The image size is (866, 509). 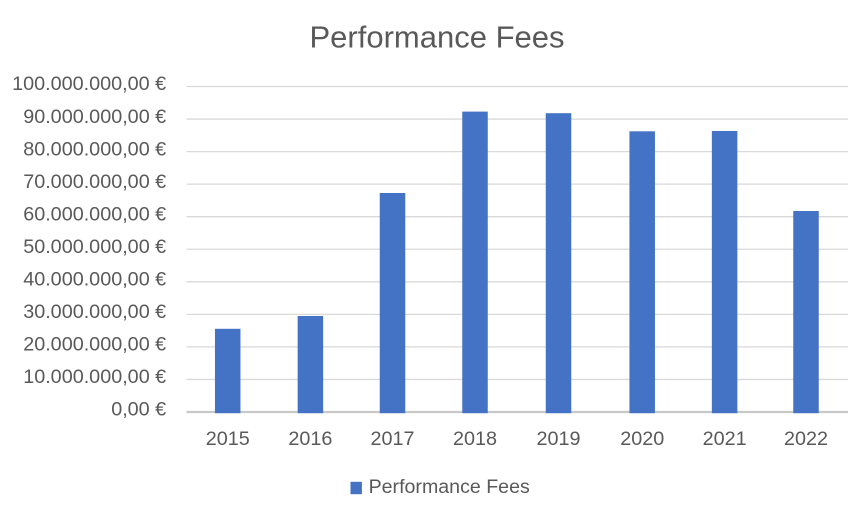 What do you see at coordinates (94, 377) in the screenshot?
I see `svg-text: 10.000.000,00 €` at bounding box center [94, 377].